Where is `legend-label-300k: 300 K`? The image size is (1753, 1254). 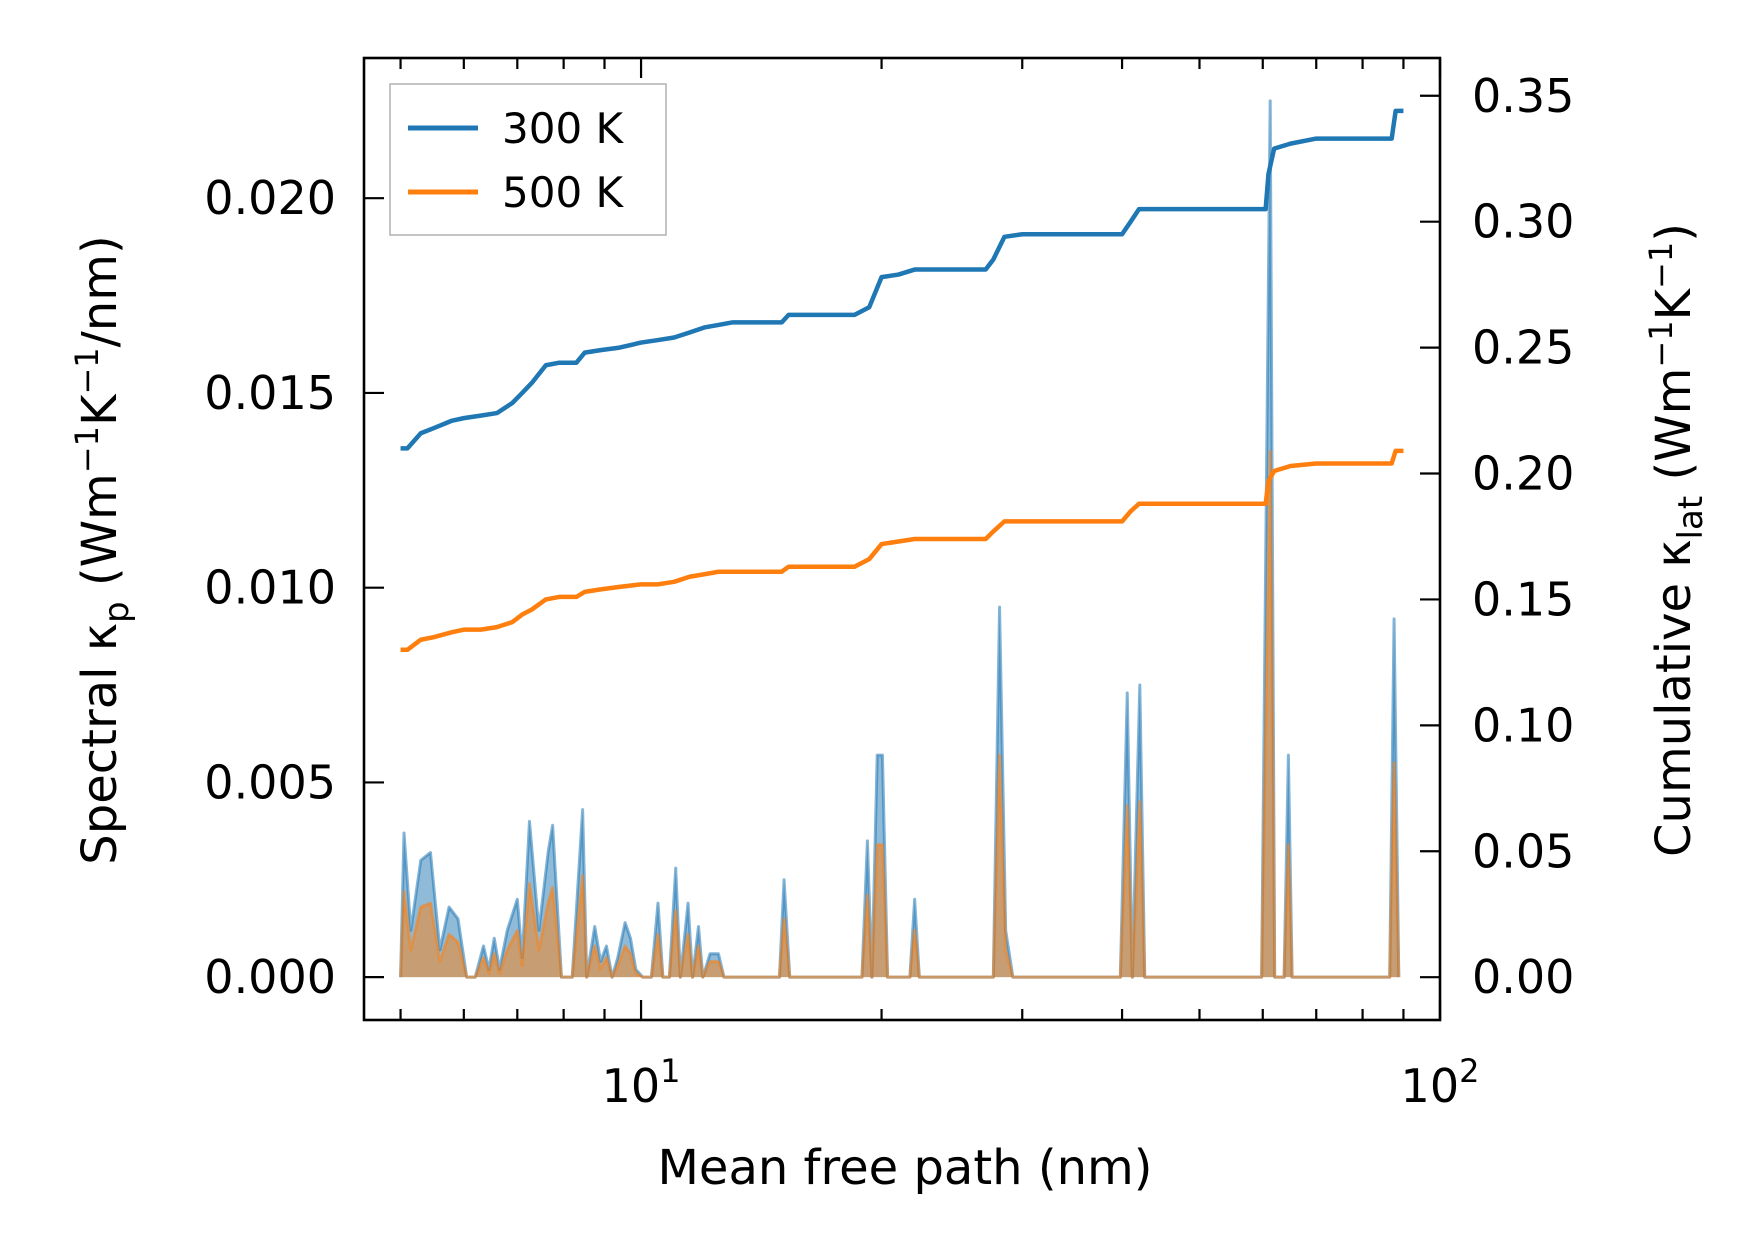
legend-label-300k: 300 K is located at coordinates (563, 128).